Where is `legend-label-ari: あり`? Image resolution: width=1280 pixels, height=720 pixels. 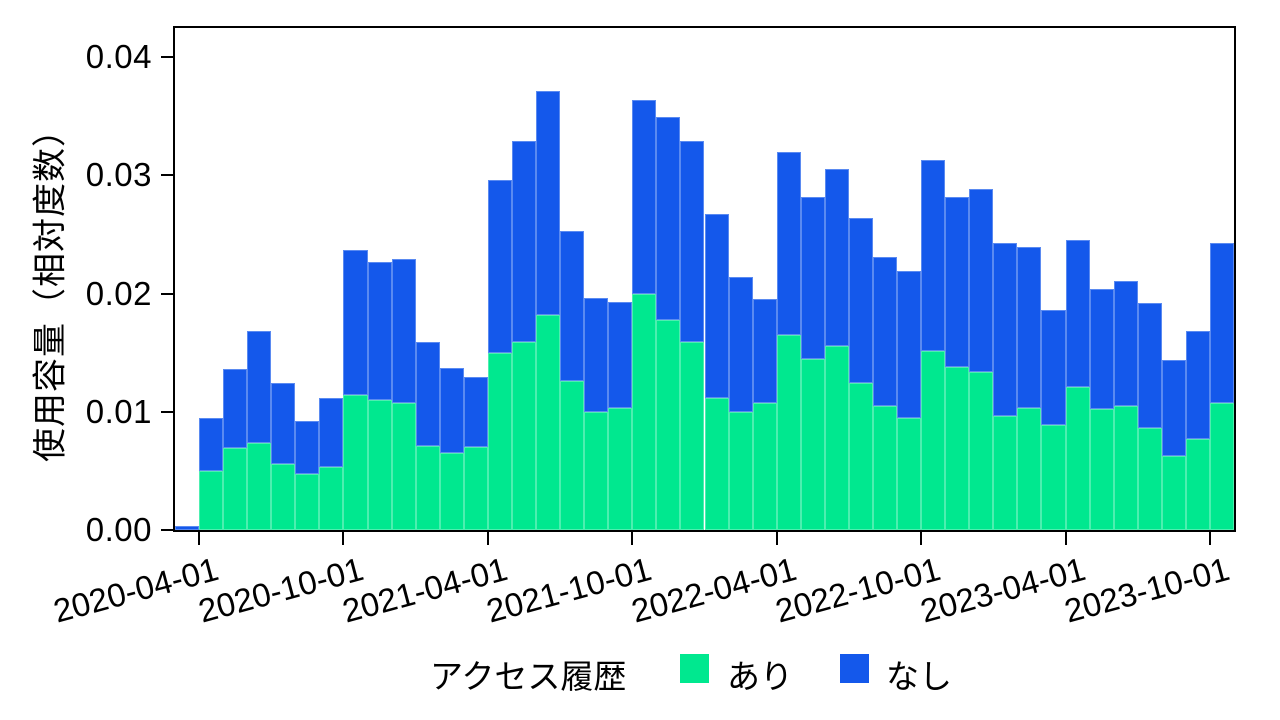 legend-label-ari: あり is located at coordinates (760, 676).